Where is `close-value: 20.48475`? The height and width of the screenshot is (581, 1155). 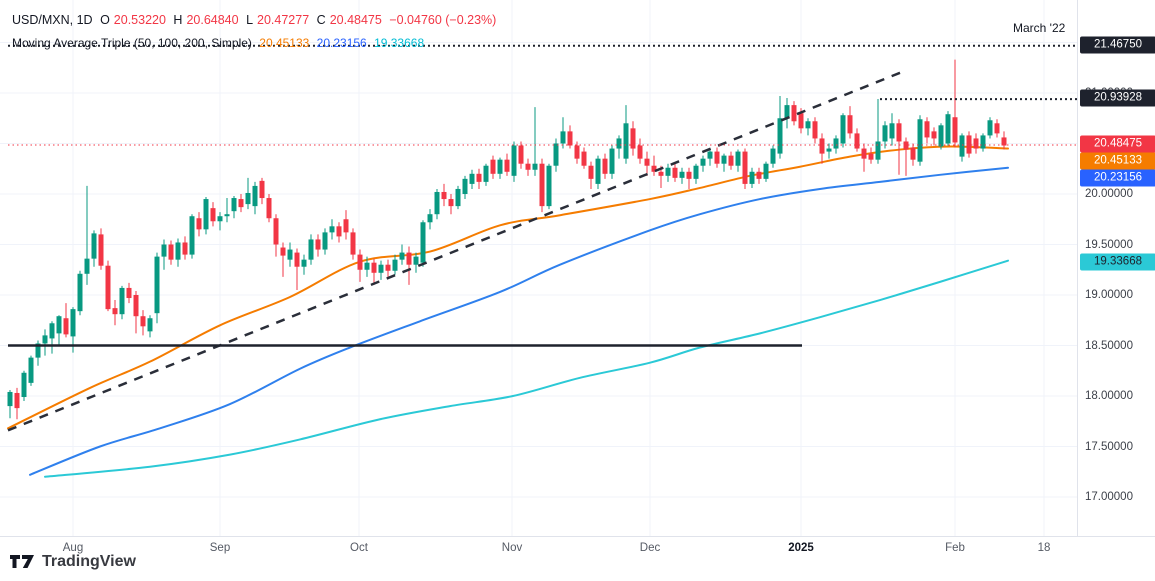
close-value: 20.48475 is located at coordinates (355, 20).